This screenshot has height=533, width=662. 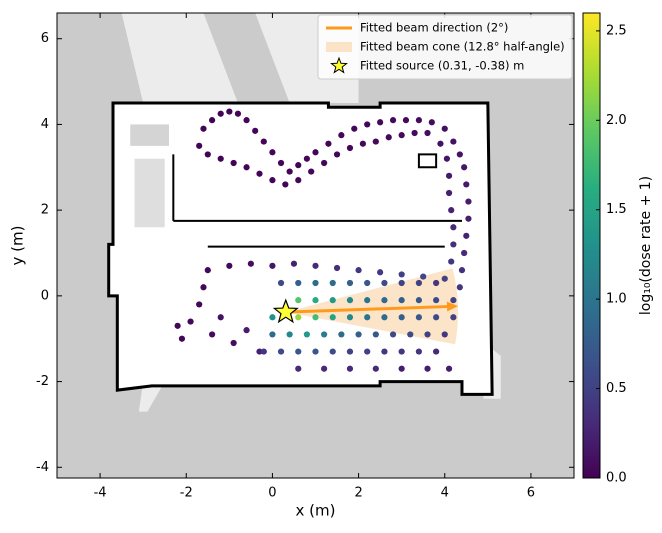 What do you see at coordinates (150, 135) in the screenshot?
I see `clutter` at bounding box center [150, 135].